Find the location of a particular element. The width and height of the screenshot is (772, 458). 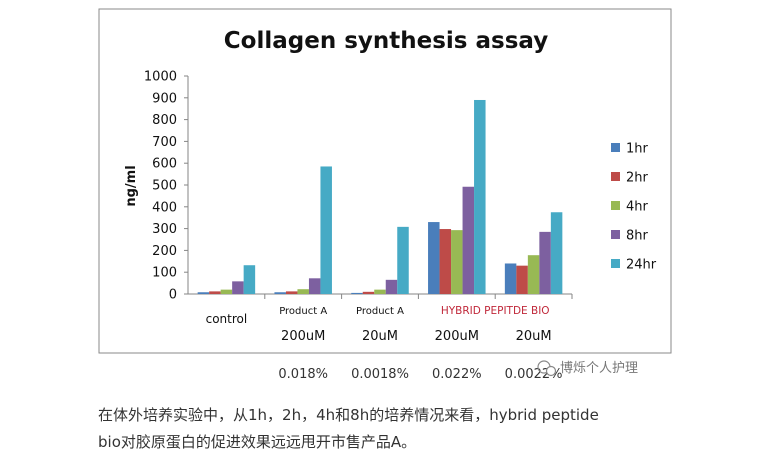

y-tick-label: 0 is located at coordinates (173, 295).